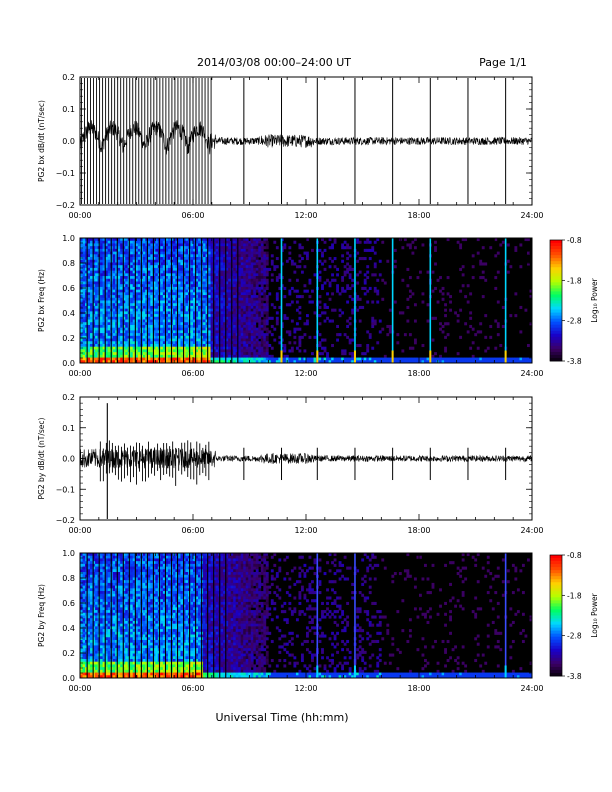  I want to click on colorbar-frame, so click(556, 300).